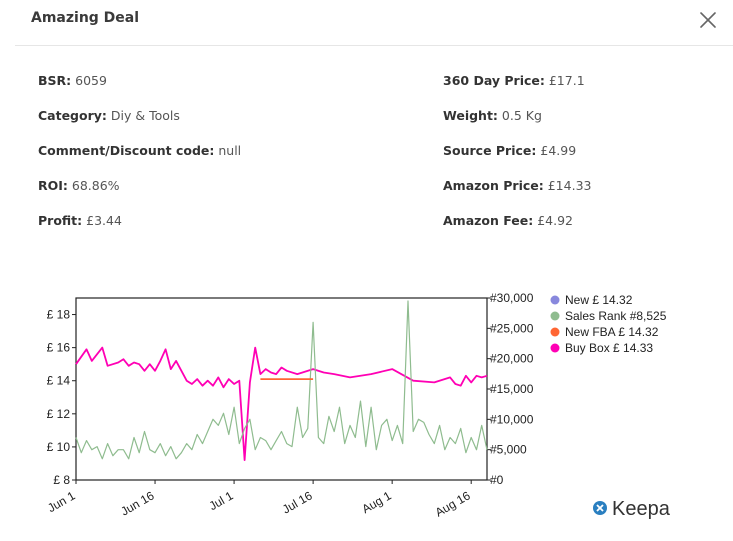 This screenshot has height=541, width=733. Describe the element at coordinates (85, 18) in the screenshot. I see `modal-title: Amazing Deal` at that location.